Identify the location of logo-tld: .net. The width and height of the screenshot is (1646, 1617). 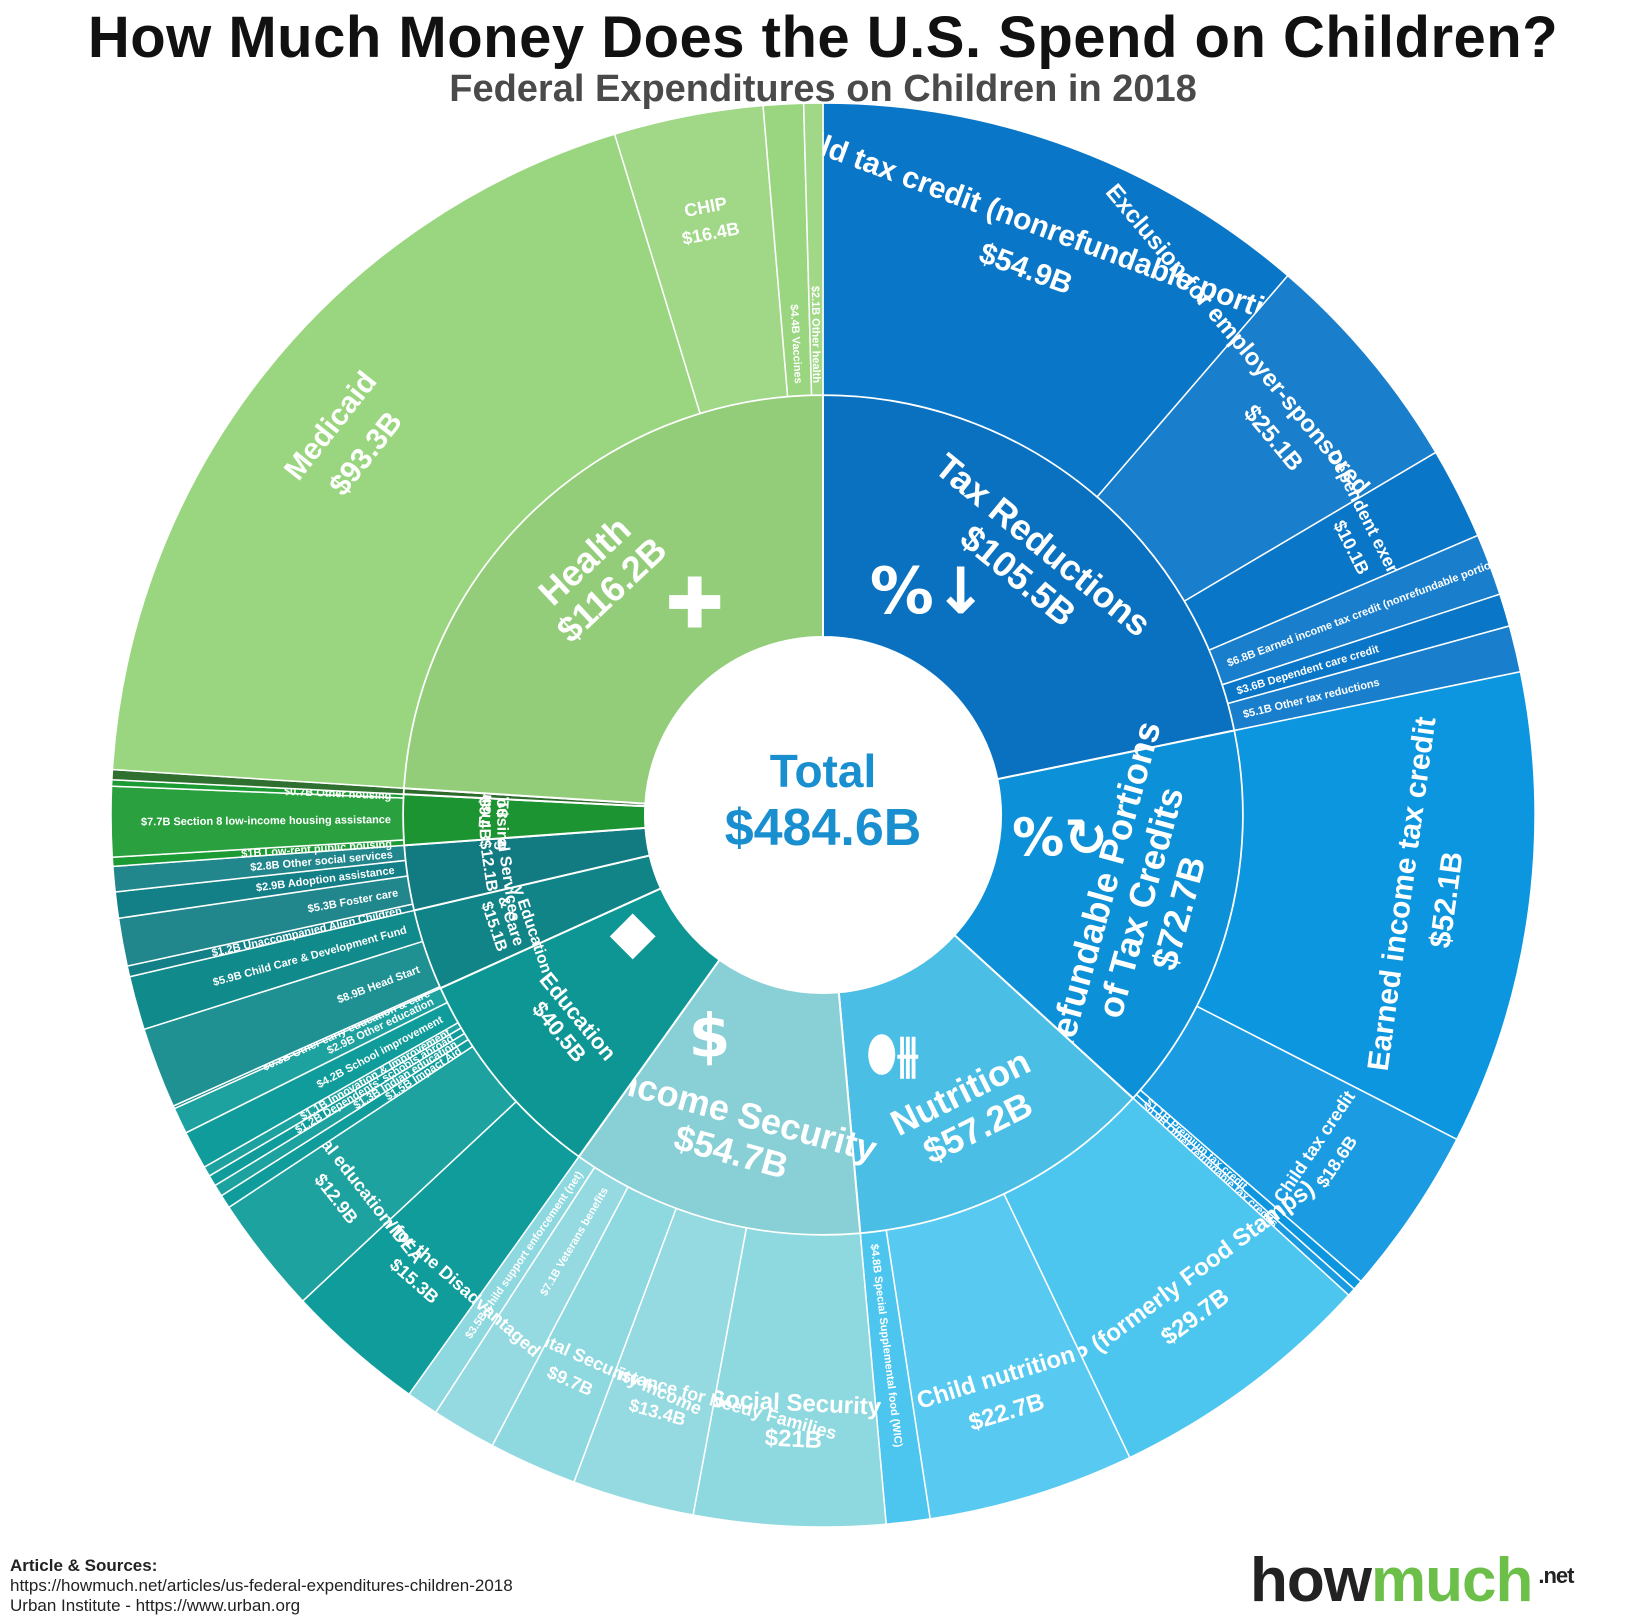
(1556, 1575).